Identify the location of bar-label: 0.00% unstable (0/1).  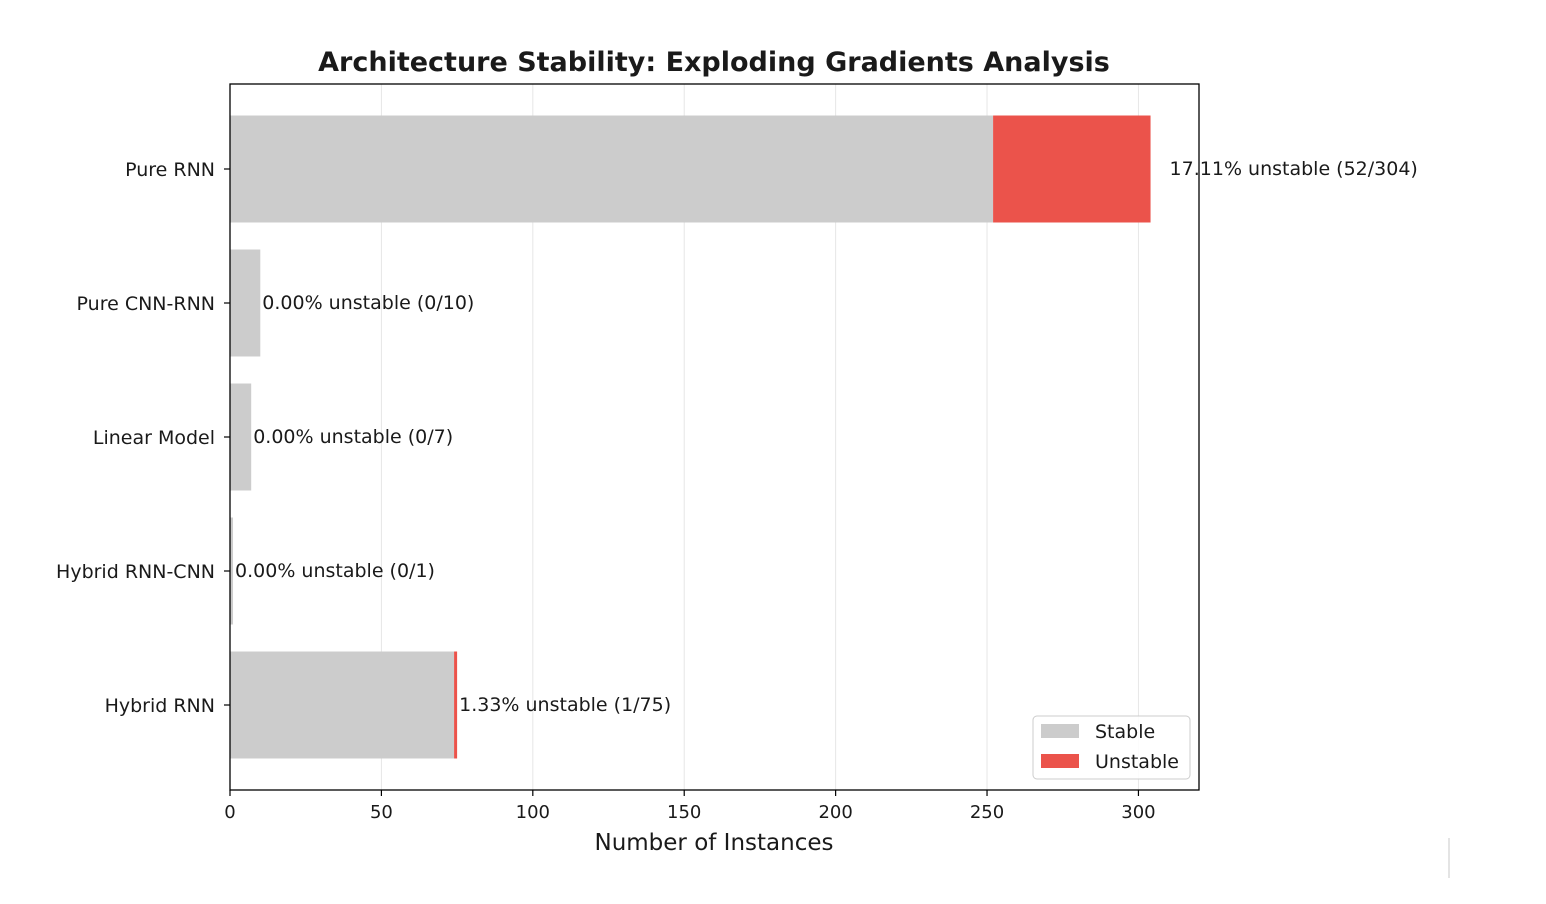
(335, 571).